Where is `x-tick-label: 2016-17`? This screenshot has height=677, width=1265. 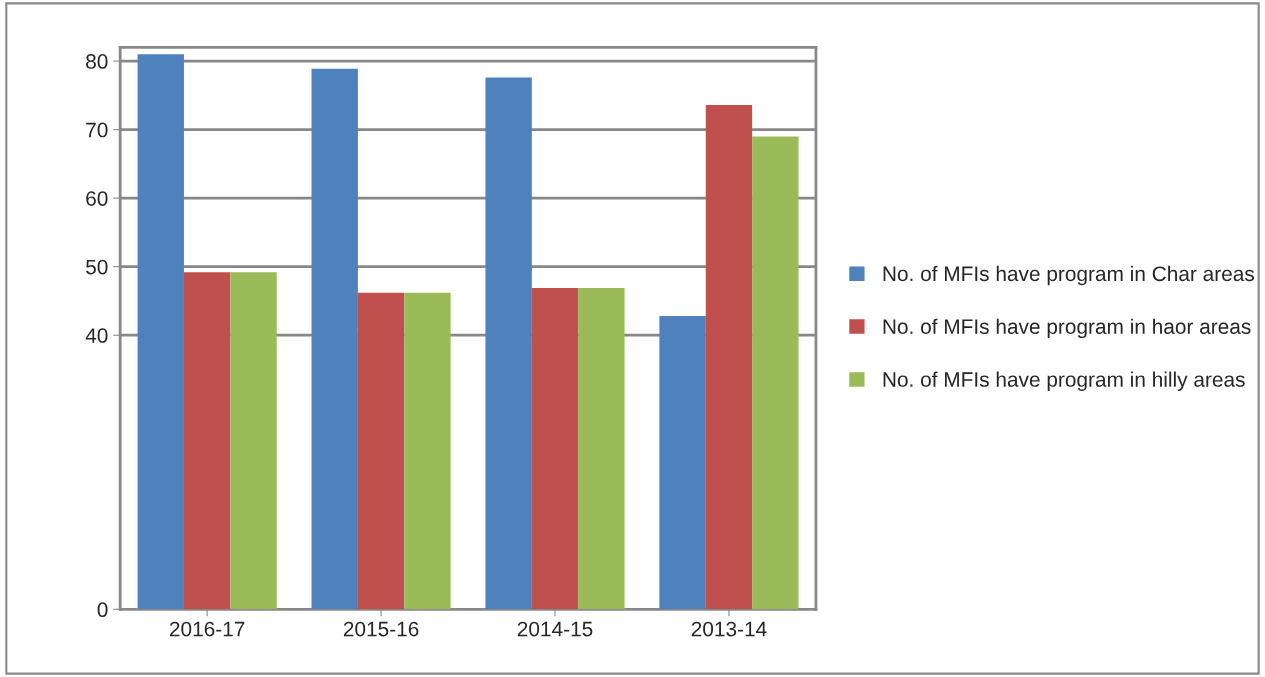 x-tick-label: 2016-17 is located at coordinates (207, 629).